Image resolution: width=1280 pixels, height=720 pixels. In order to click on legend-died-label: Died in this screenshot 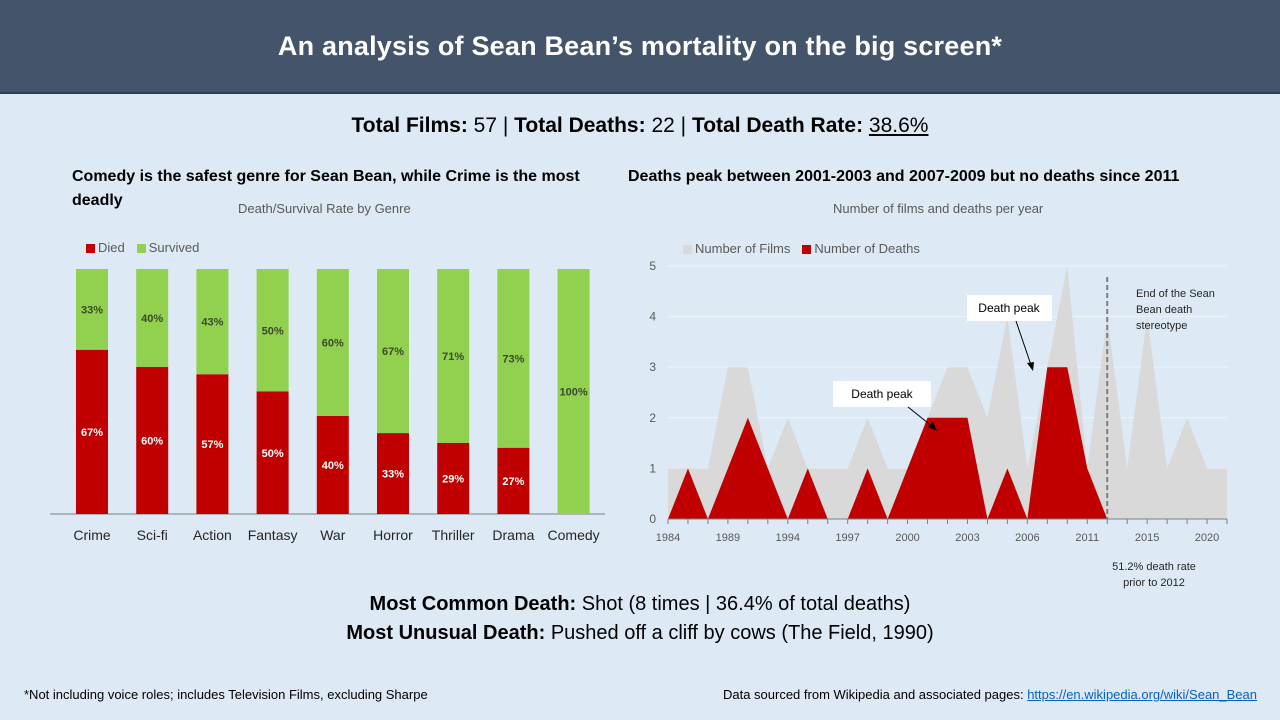, I will do `click(111, 247)`.